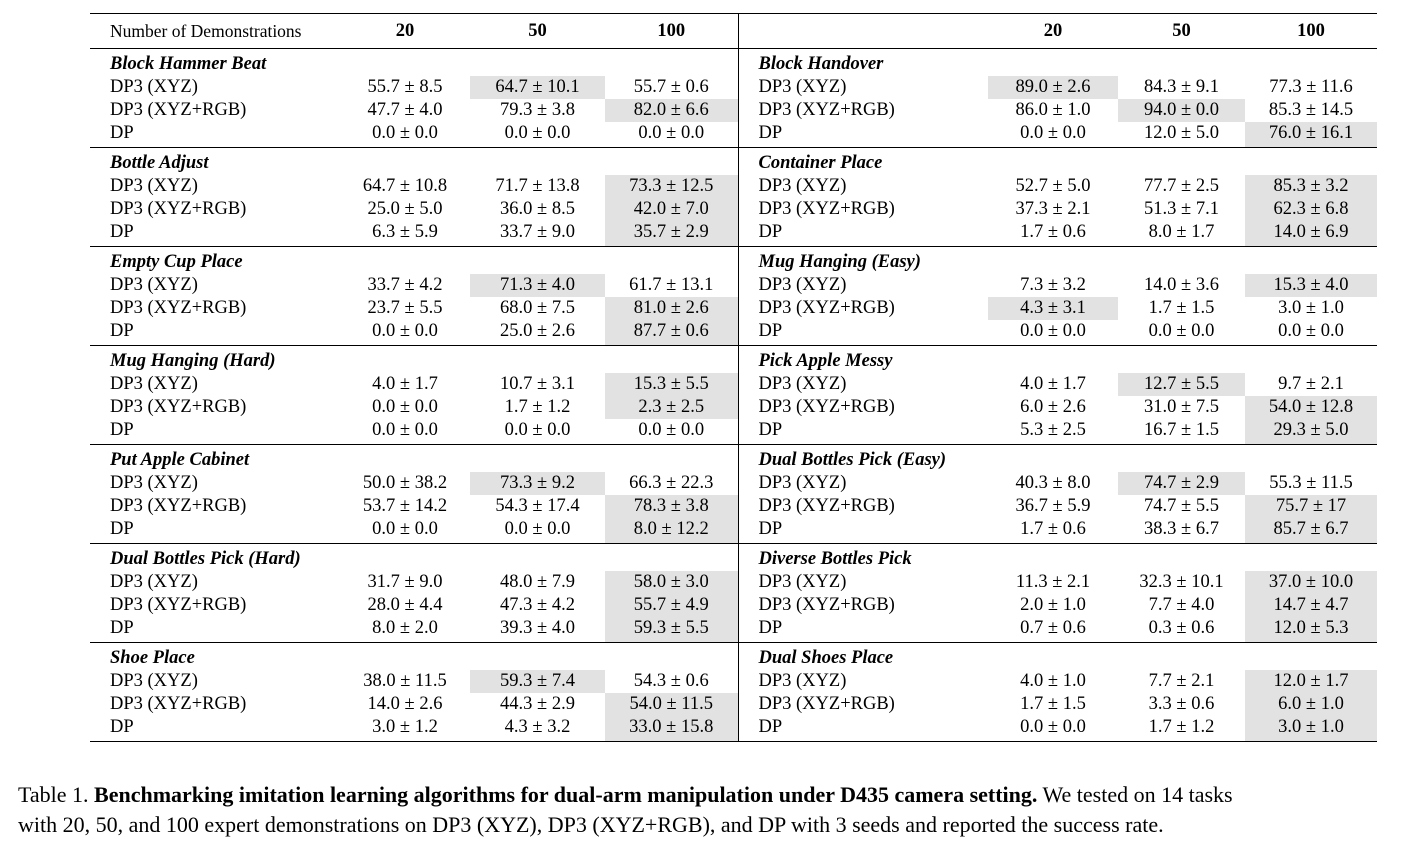 The height and width of the screenshot is (864, 1412). What do you see at coordinates (1137, 794) in the screenshot?
I see `caption-line1-rest: We tested on 14 tasks` at bounding box center [1137, 794].